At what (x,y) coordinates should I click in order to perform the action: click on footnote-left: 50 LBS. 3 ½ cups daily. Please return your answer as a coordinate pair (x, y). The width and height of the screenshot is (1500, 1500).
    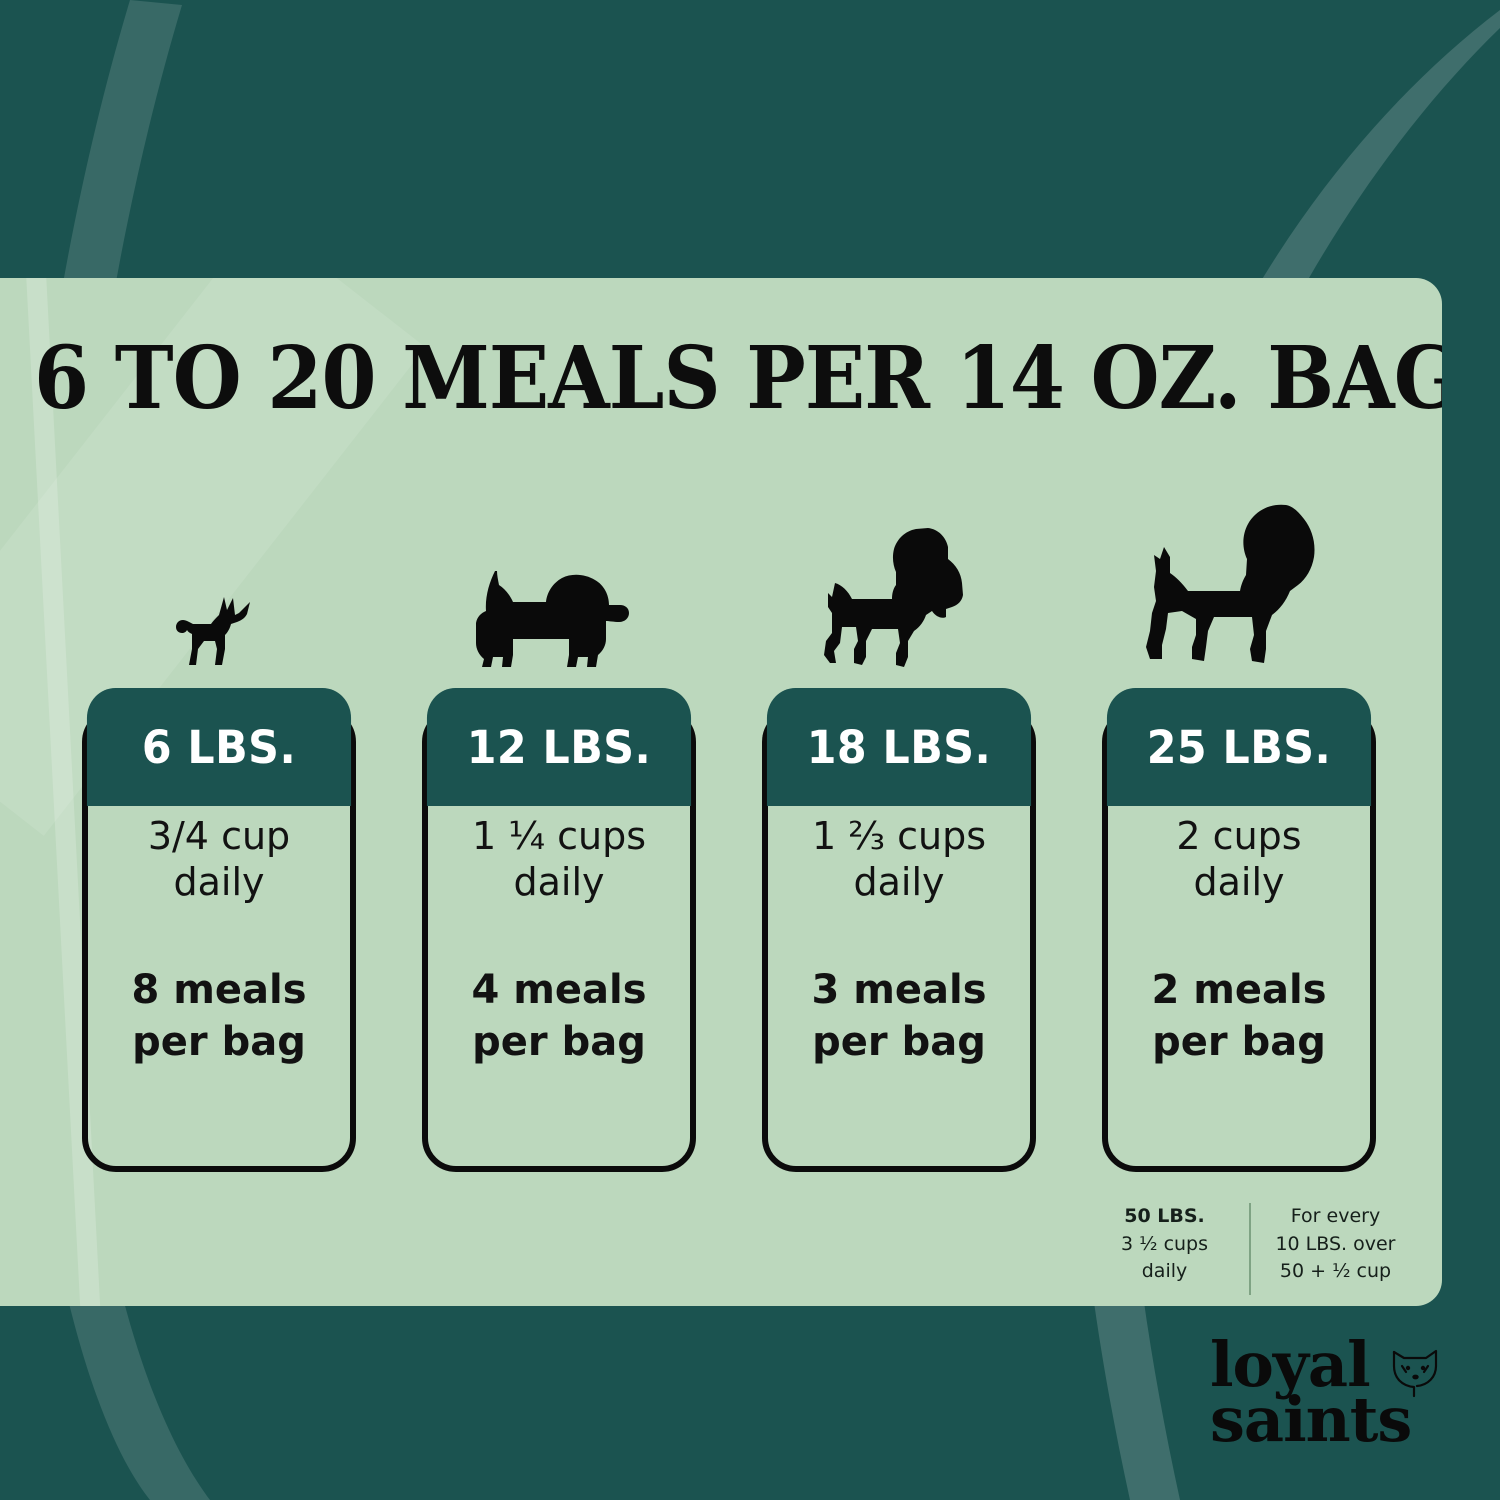
    Looking at the image, I should click on (1164, 1244).